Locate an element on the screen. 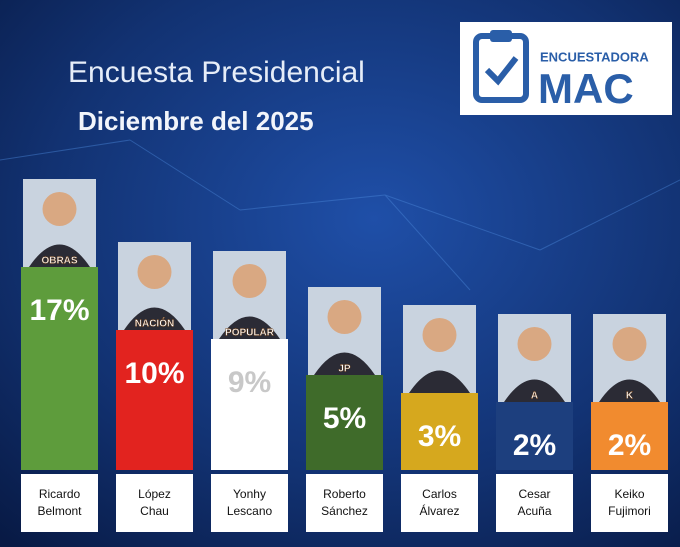  name-line: Belmont is located at coordinates (59, 511).